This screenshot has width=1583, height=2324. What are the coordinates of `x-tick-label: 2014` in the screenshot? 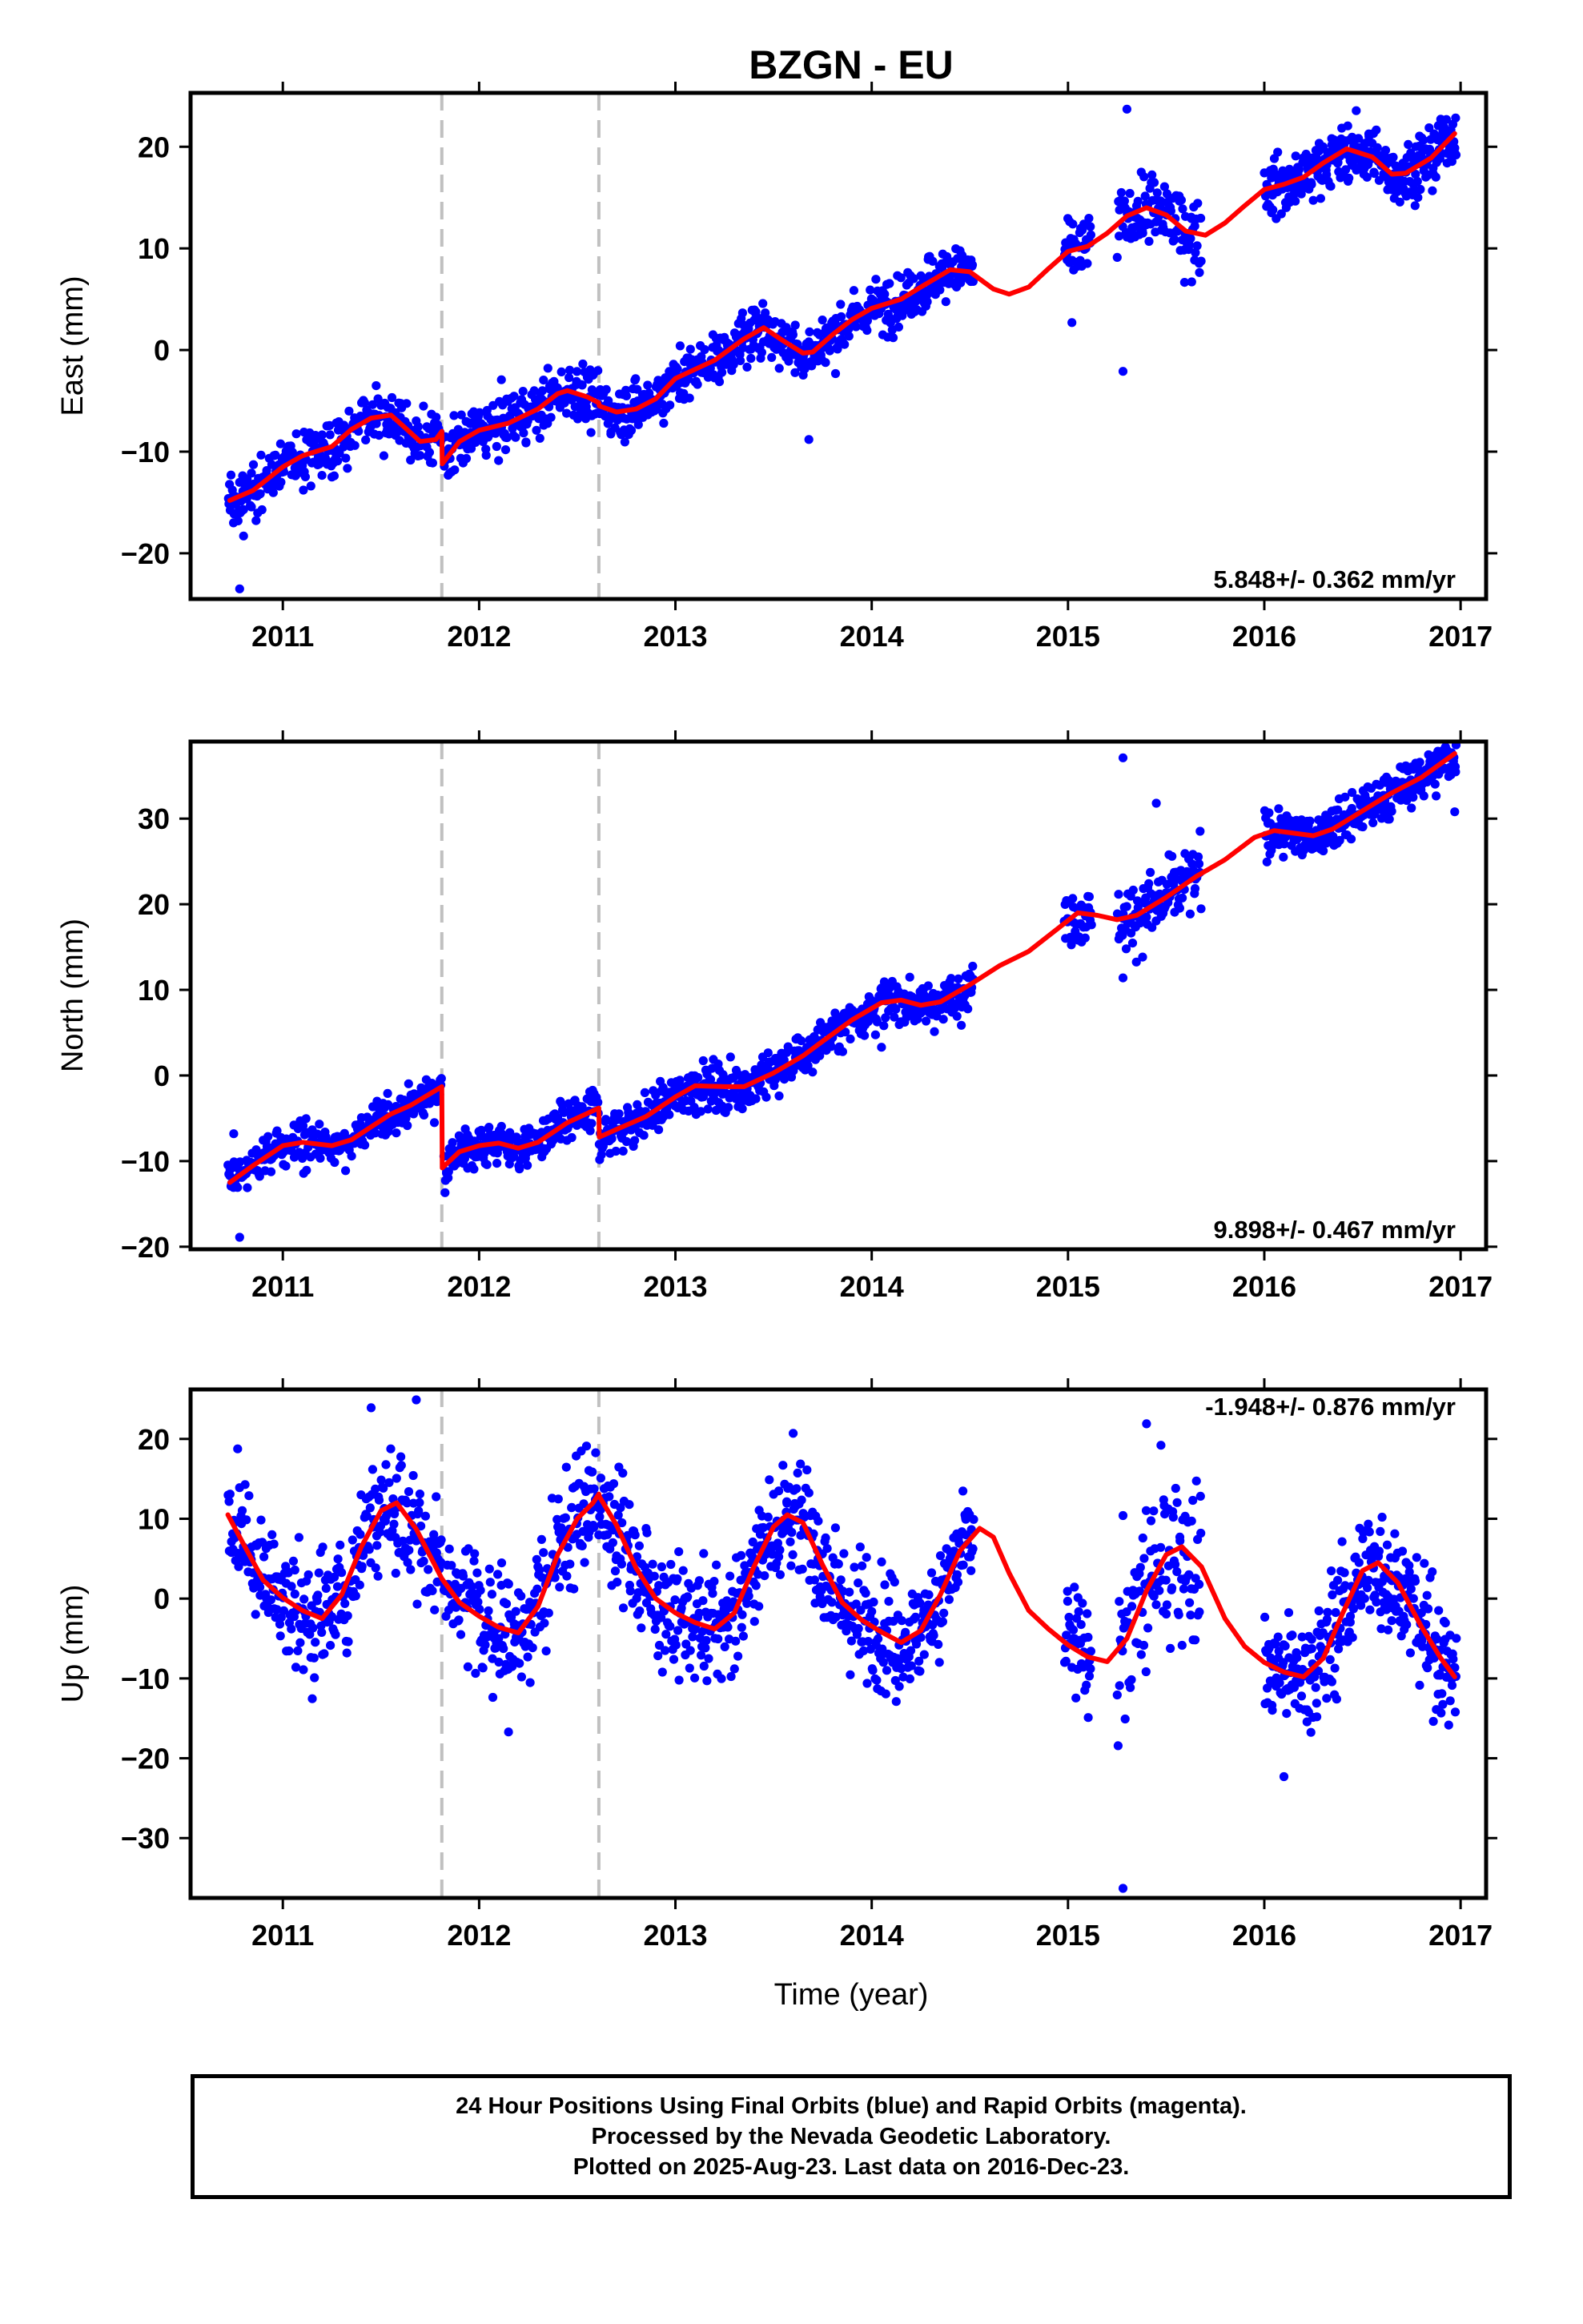 It's located at (872, 636).